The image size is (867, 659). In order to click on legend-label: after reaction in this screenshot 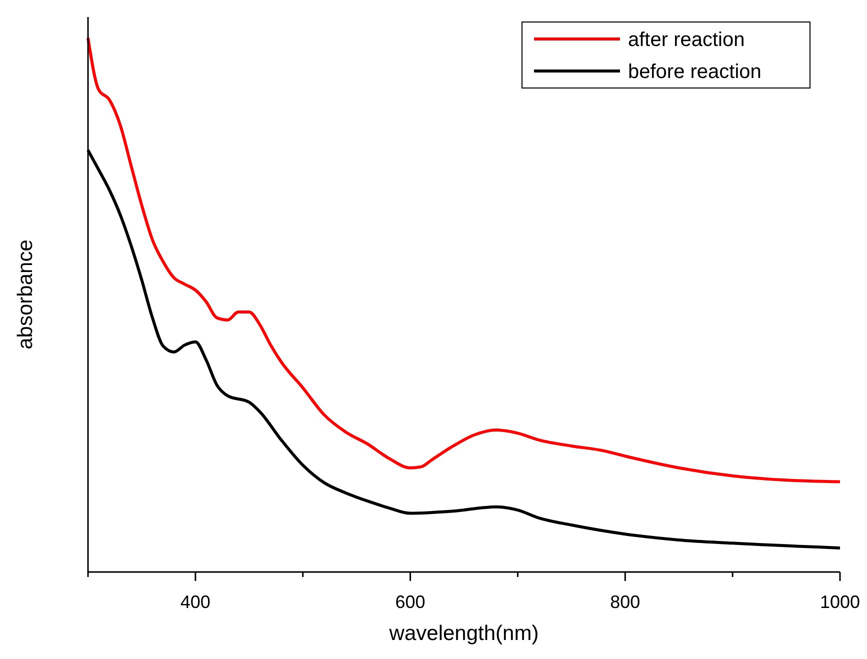, I will do `click(686, 40)`.